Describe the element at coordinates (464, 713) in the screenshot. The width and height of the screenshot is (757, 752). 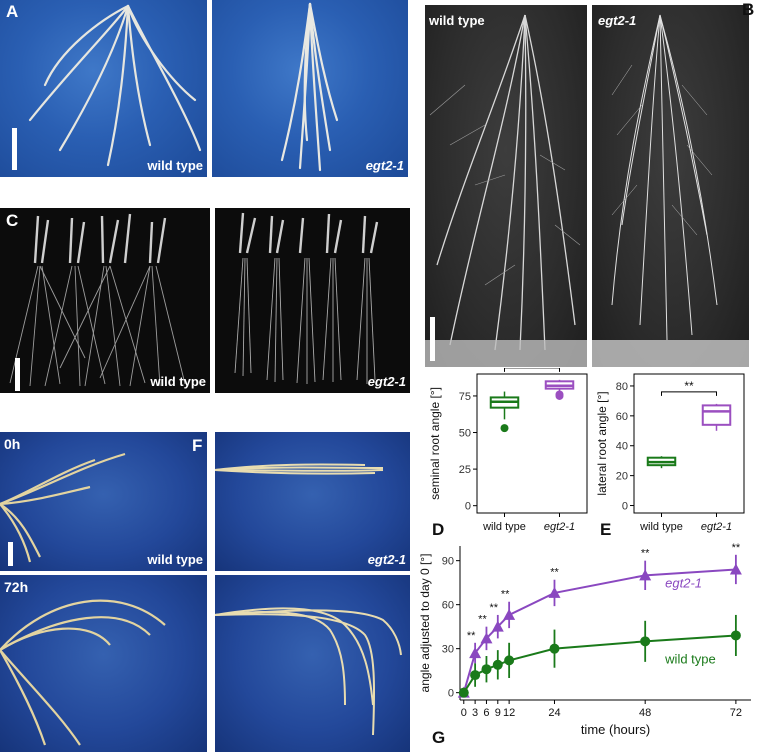
I see `x-tick-label: 0` at that location.